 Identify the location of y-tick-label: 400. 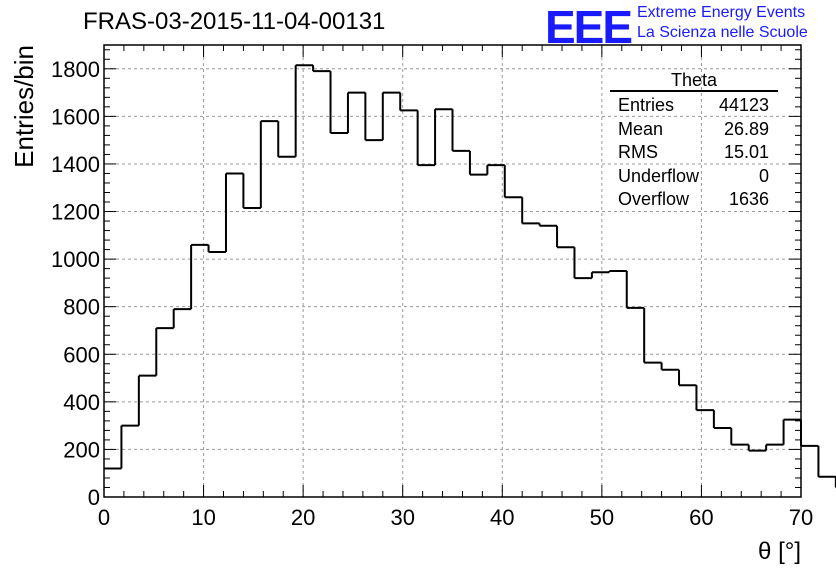
(81, 402).